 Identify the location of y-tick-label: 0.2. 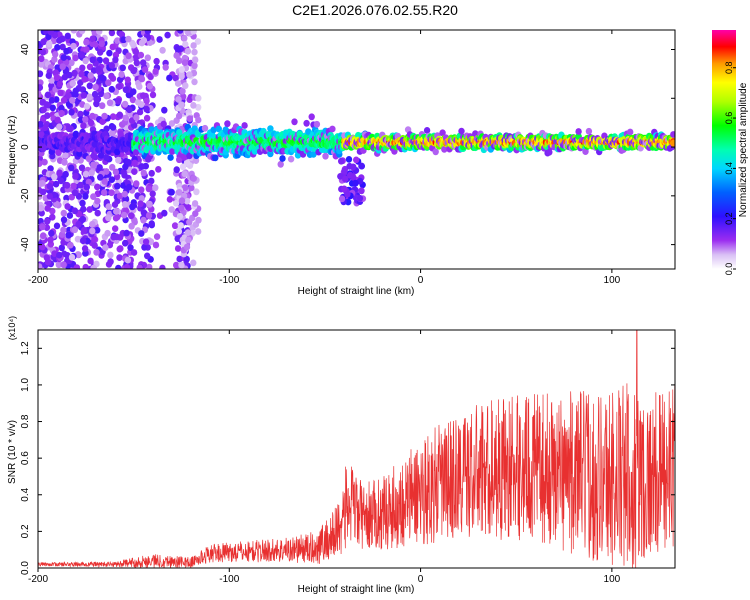
(25, 531).